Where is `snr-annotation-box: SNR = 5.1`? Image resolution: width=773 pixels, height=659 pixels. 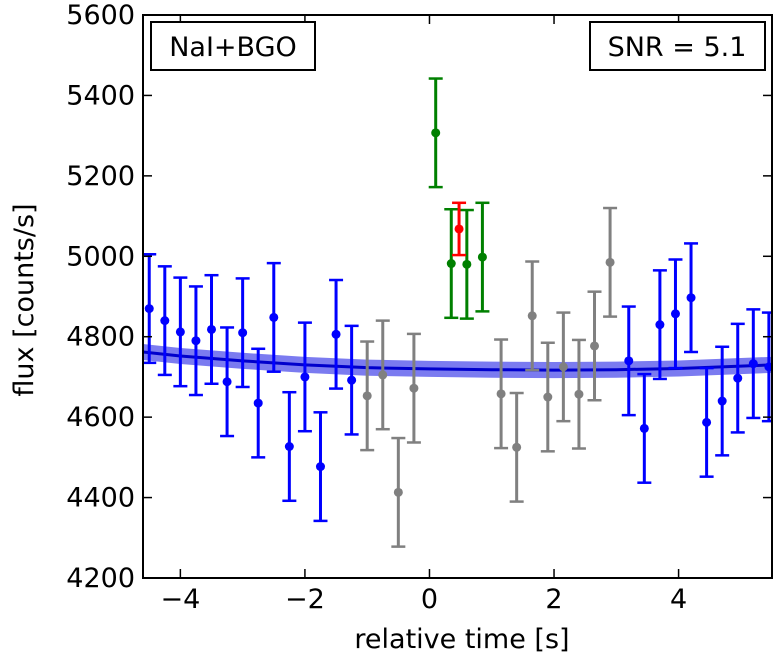
snr-annotation-box: SNR = 5.1 is located at coordinates (677, 46).